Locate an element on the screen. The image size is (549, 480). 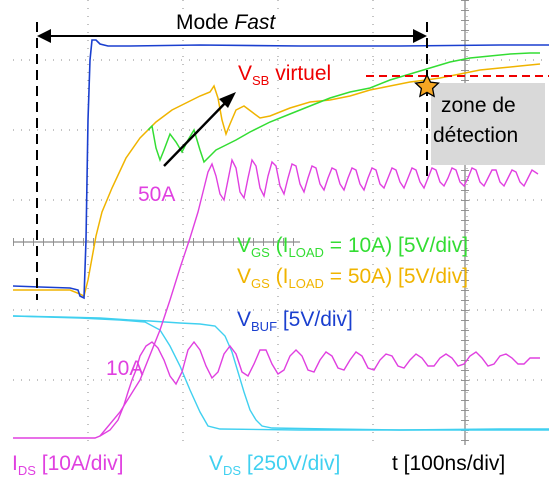
legend-ids: IDS [10A/div] is located at coordinates (67, 465).